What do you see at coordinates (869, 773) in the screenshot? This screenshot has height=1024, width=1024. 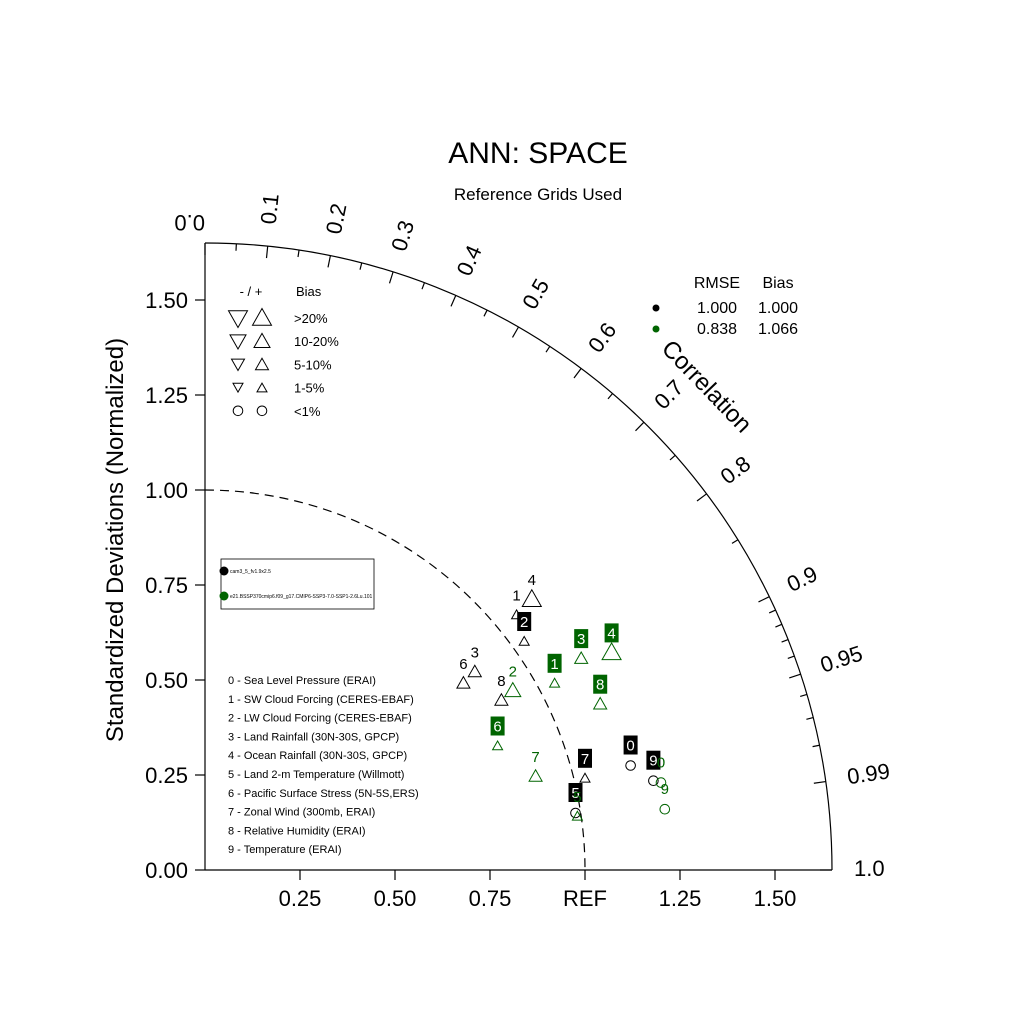 I see `correlation-tick-label: 0.99` at bounding box center [869, 773].